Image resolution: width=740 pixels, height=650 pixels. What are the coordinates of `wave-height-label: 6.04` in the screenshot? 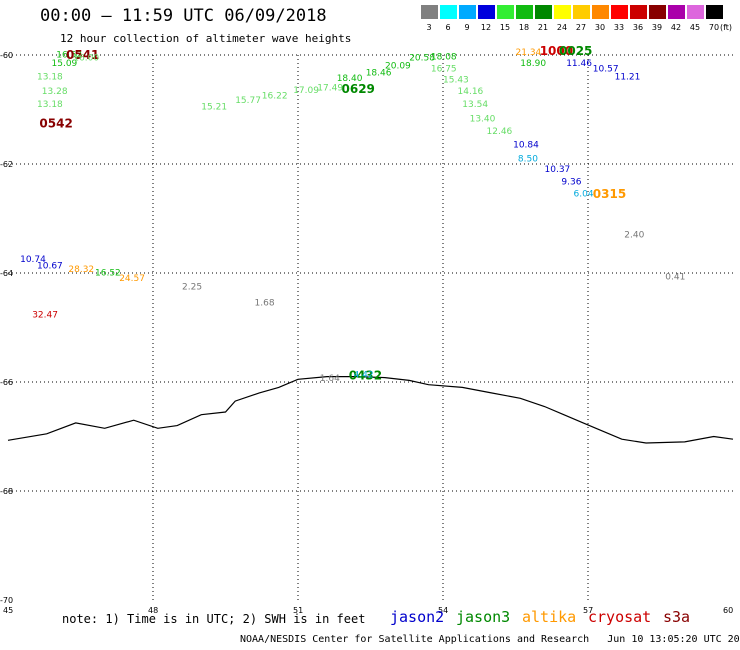 It's located at (584, 195).